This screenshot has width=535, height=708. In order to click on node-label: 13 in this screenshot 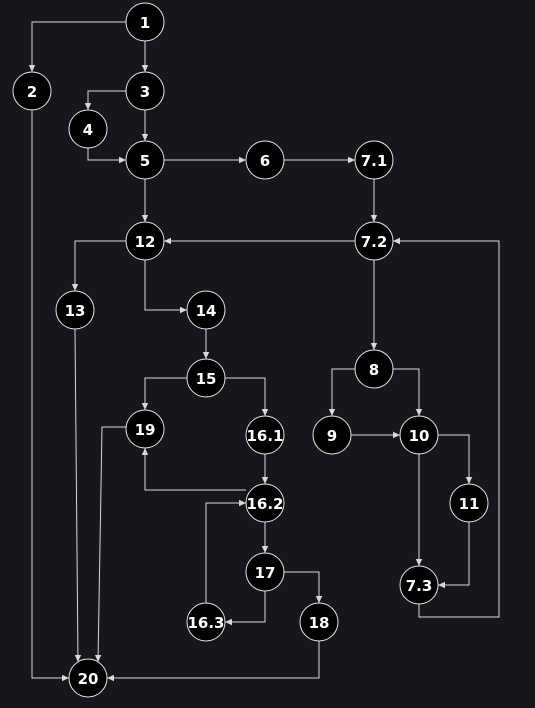, I will do `click(75, 311)`.